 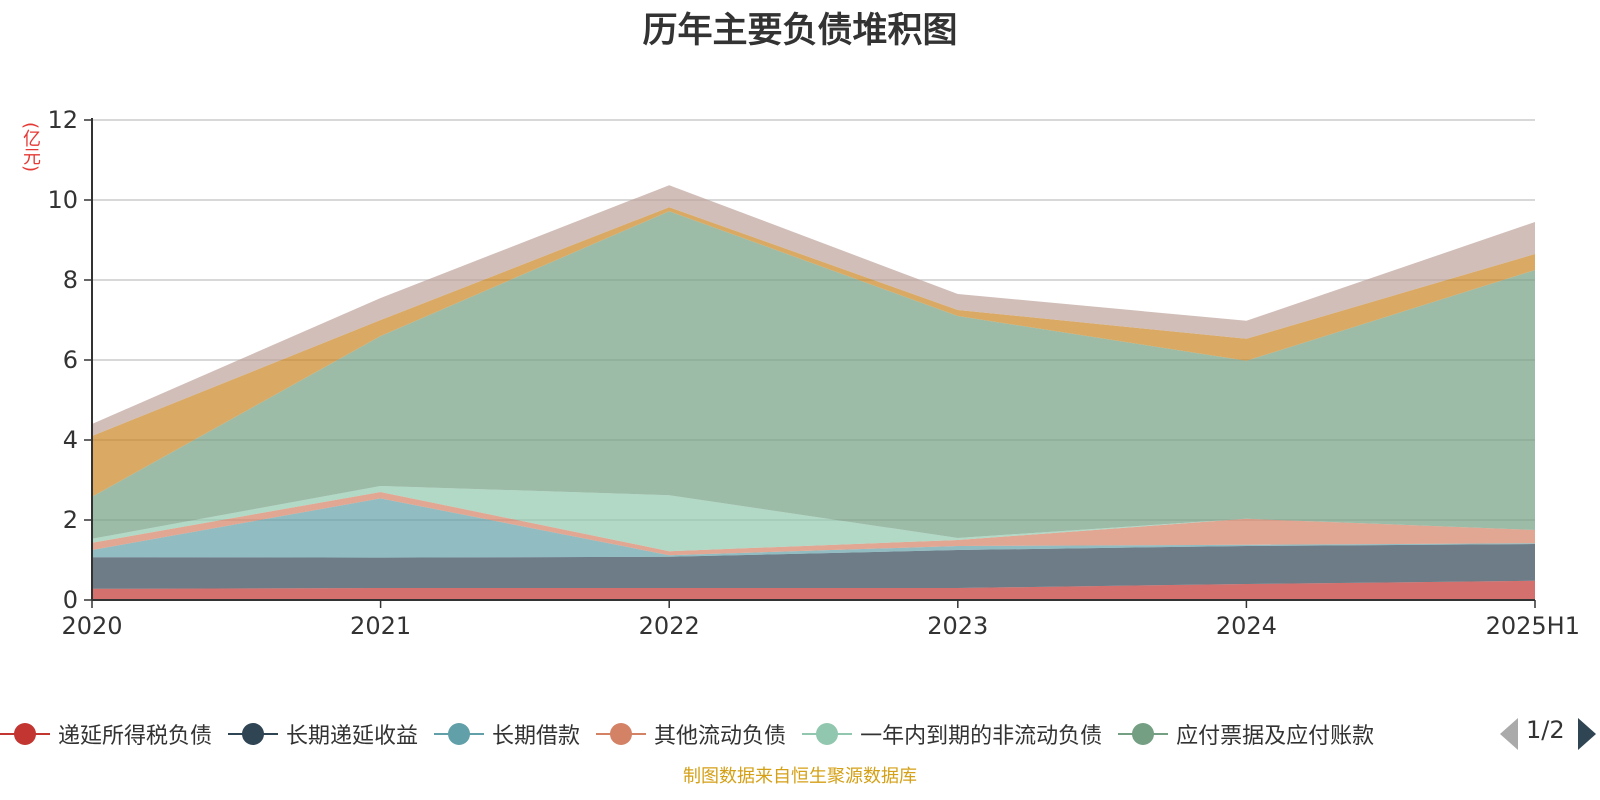 I want to click on y-tick-label: 0, so click(x=70, y=600).